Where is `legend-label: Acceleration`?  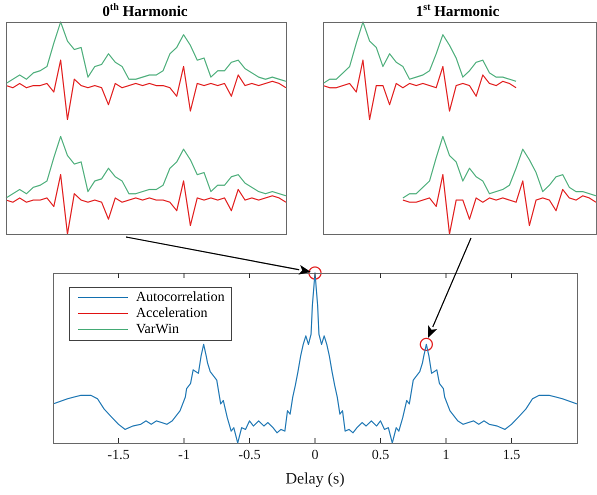 legend-label: Acceleration is located at coordinates (172, 313).